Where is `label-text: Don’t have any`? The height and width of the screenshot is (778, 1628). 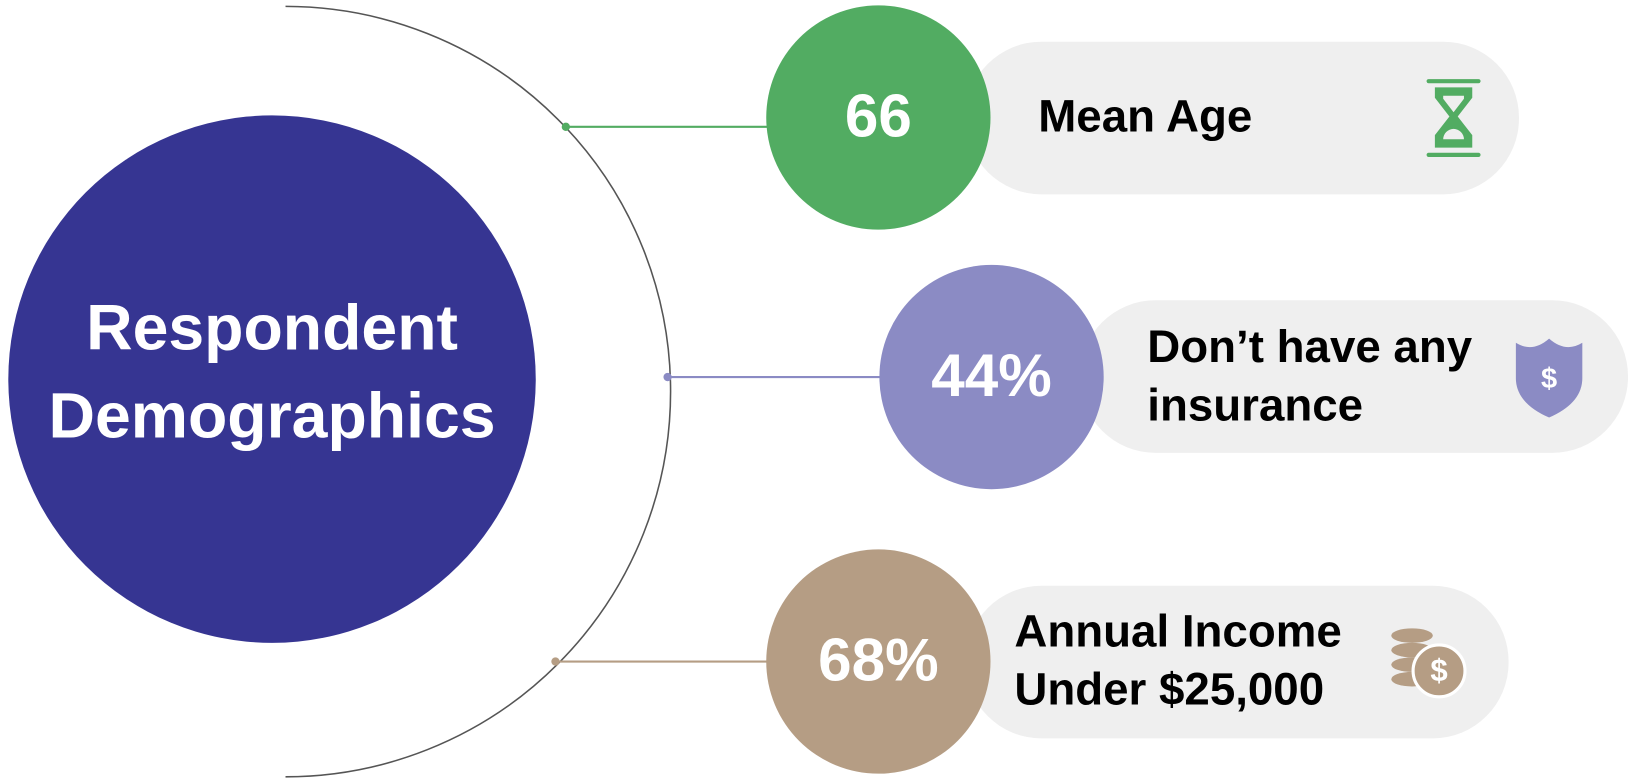 label-text: Don’t have any is located at coordinates (1309, 346).